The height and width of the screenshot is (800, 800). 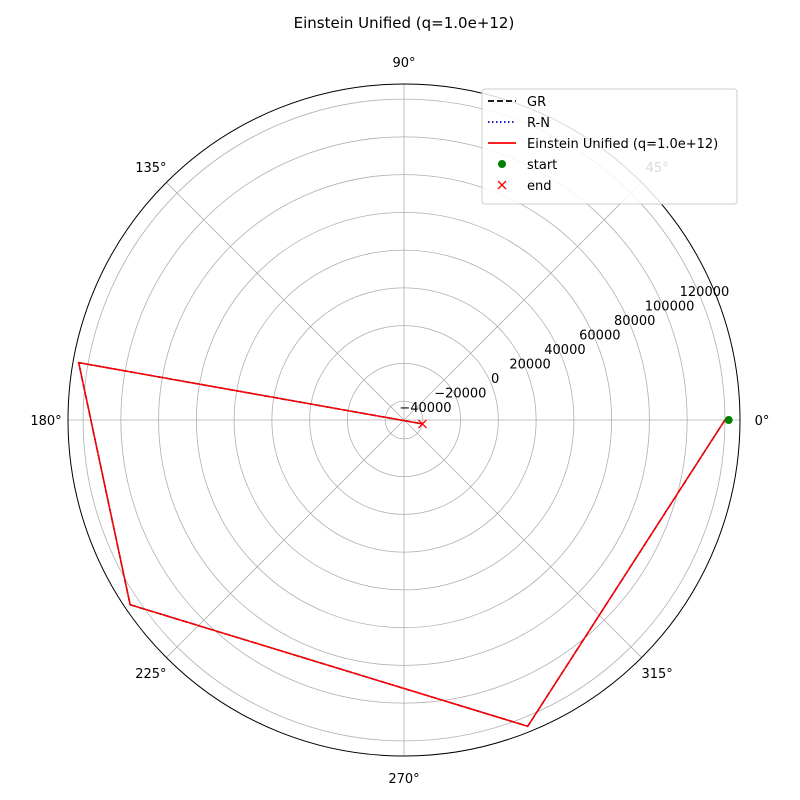 I want to click on legend-label: end, so click(x=539, y=186).